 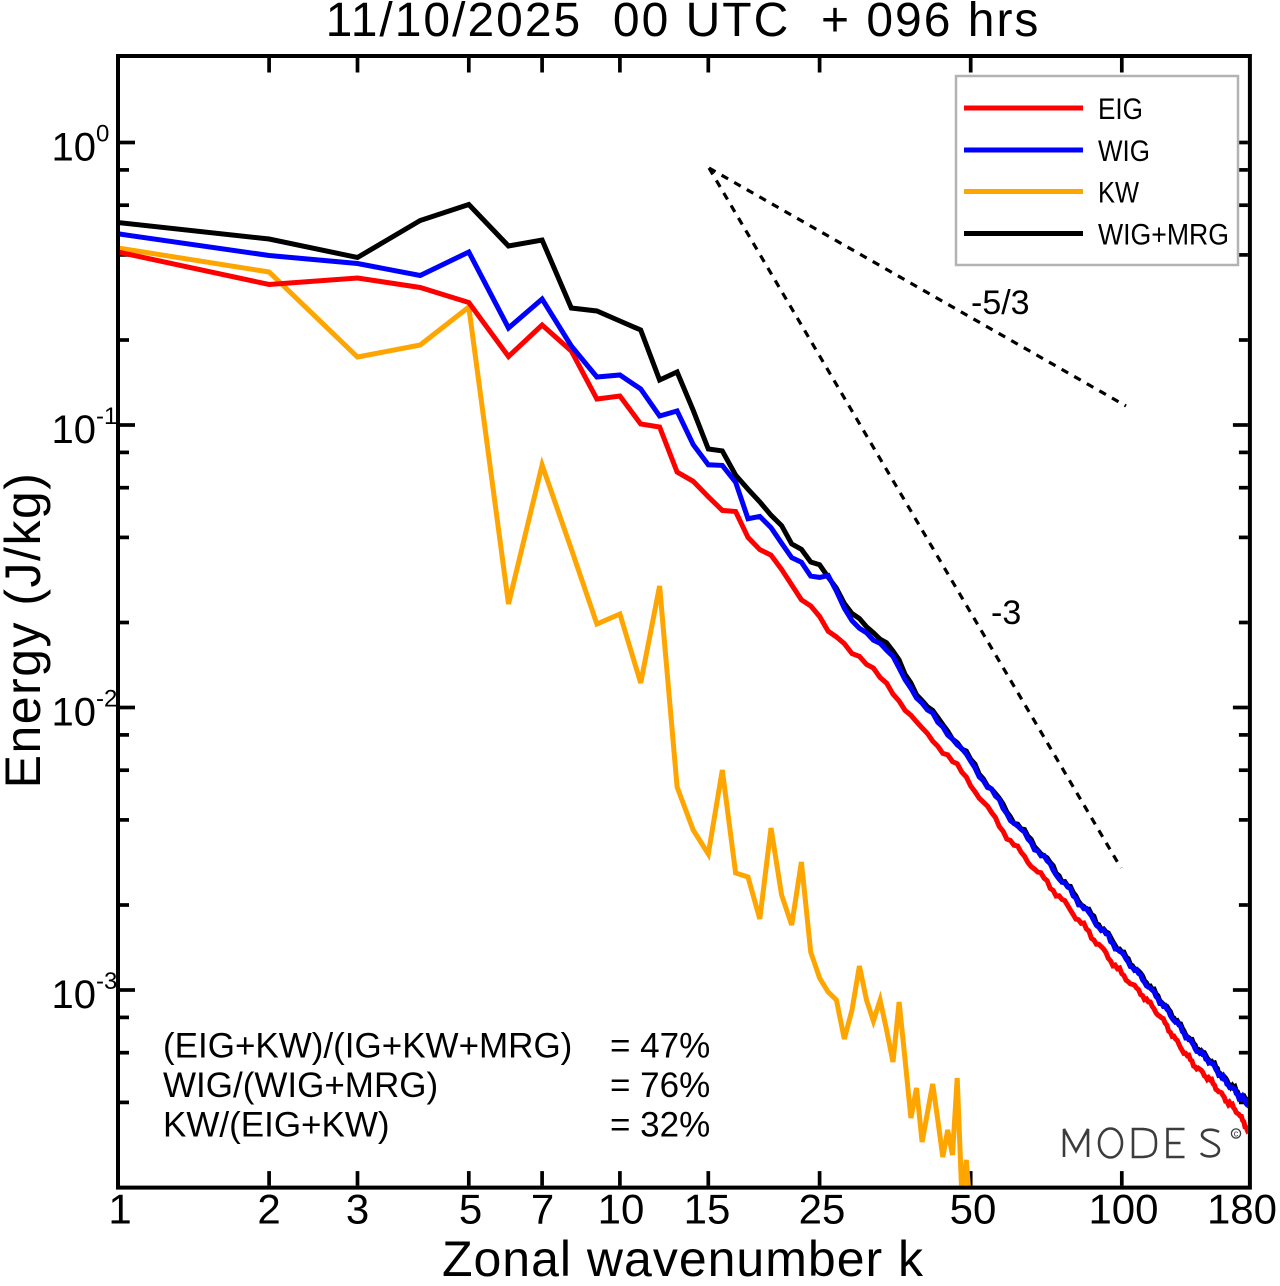 I want to click on svg-text: 25, so click(x=822, y=1209).